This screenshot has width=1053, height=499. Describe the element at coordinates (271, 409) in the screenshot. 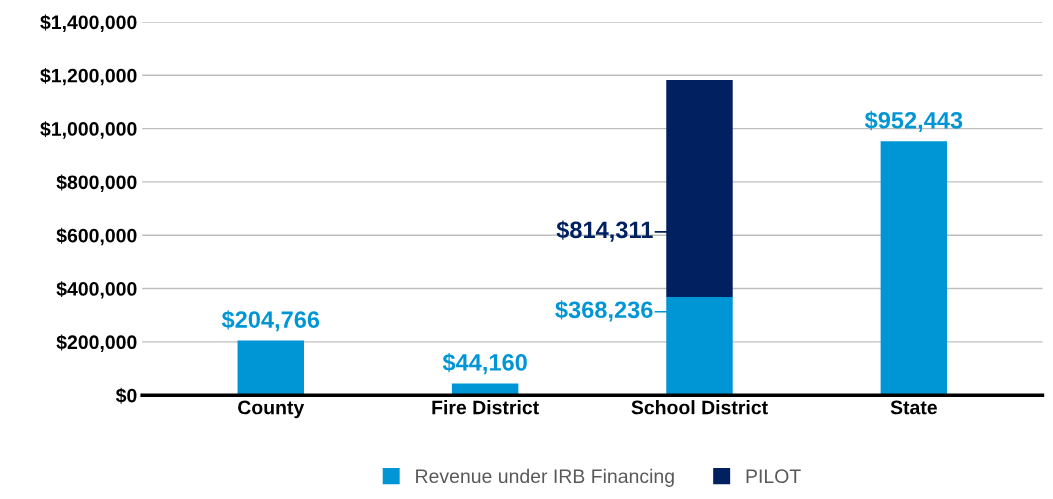

I see `x-tick-label: County` at that location.